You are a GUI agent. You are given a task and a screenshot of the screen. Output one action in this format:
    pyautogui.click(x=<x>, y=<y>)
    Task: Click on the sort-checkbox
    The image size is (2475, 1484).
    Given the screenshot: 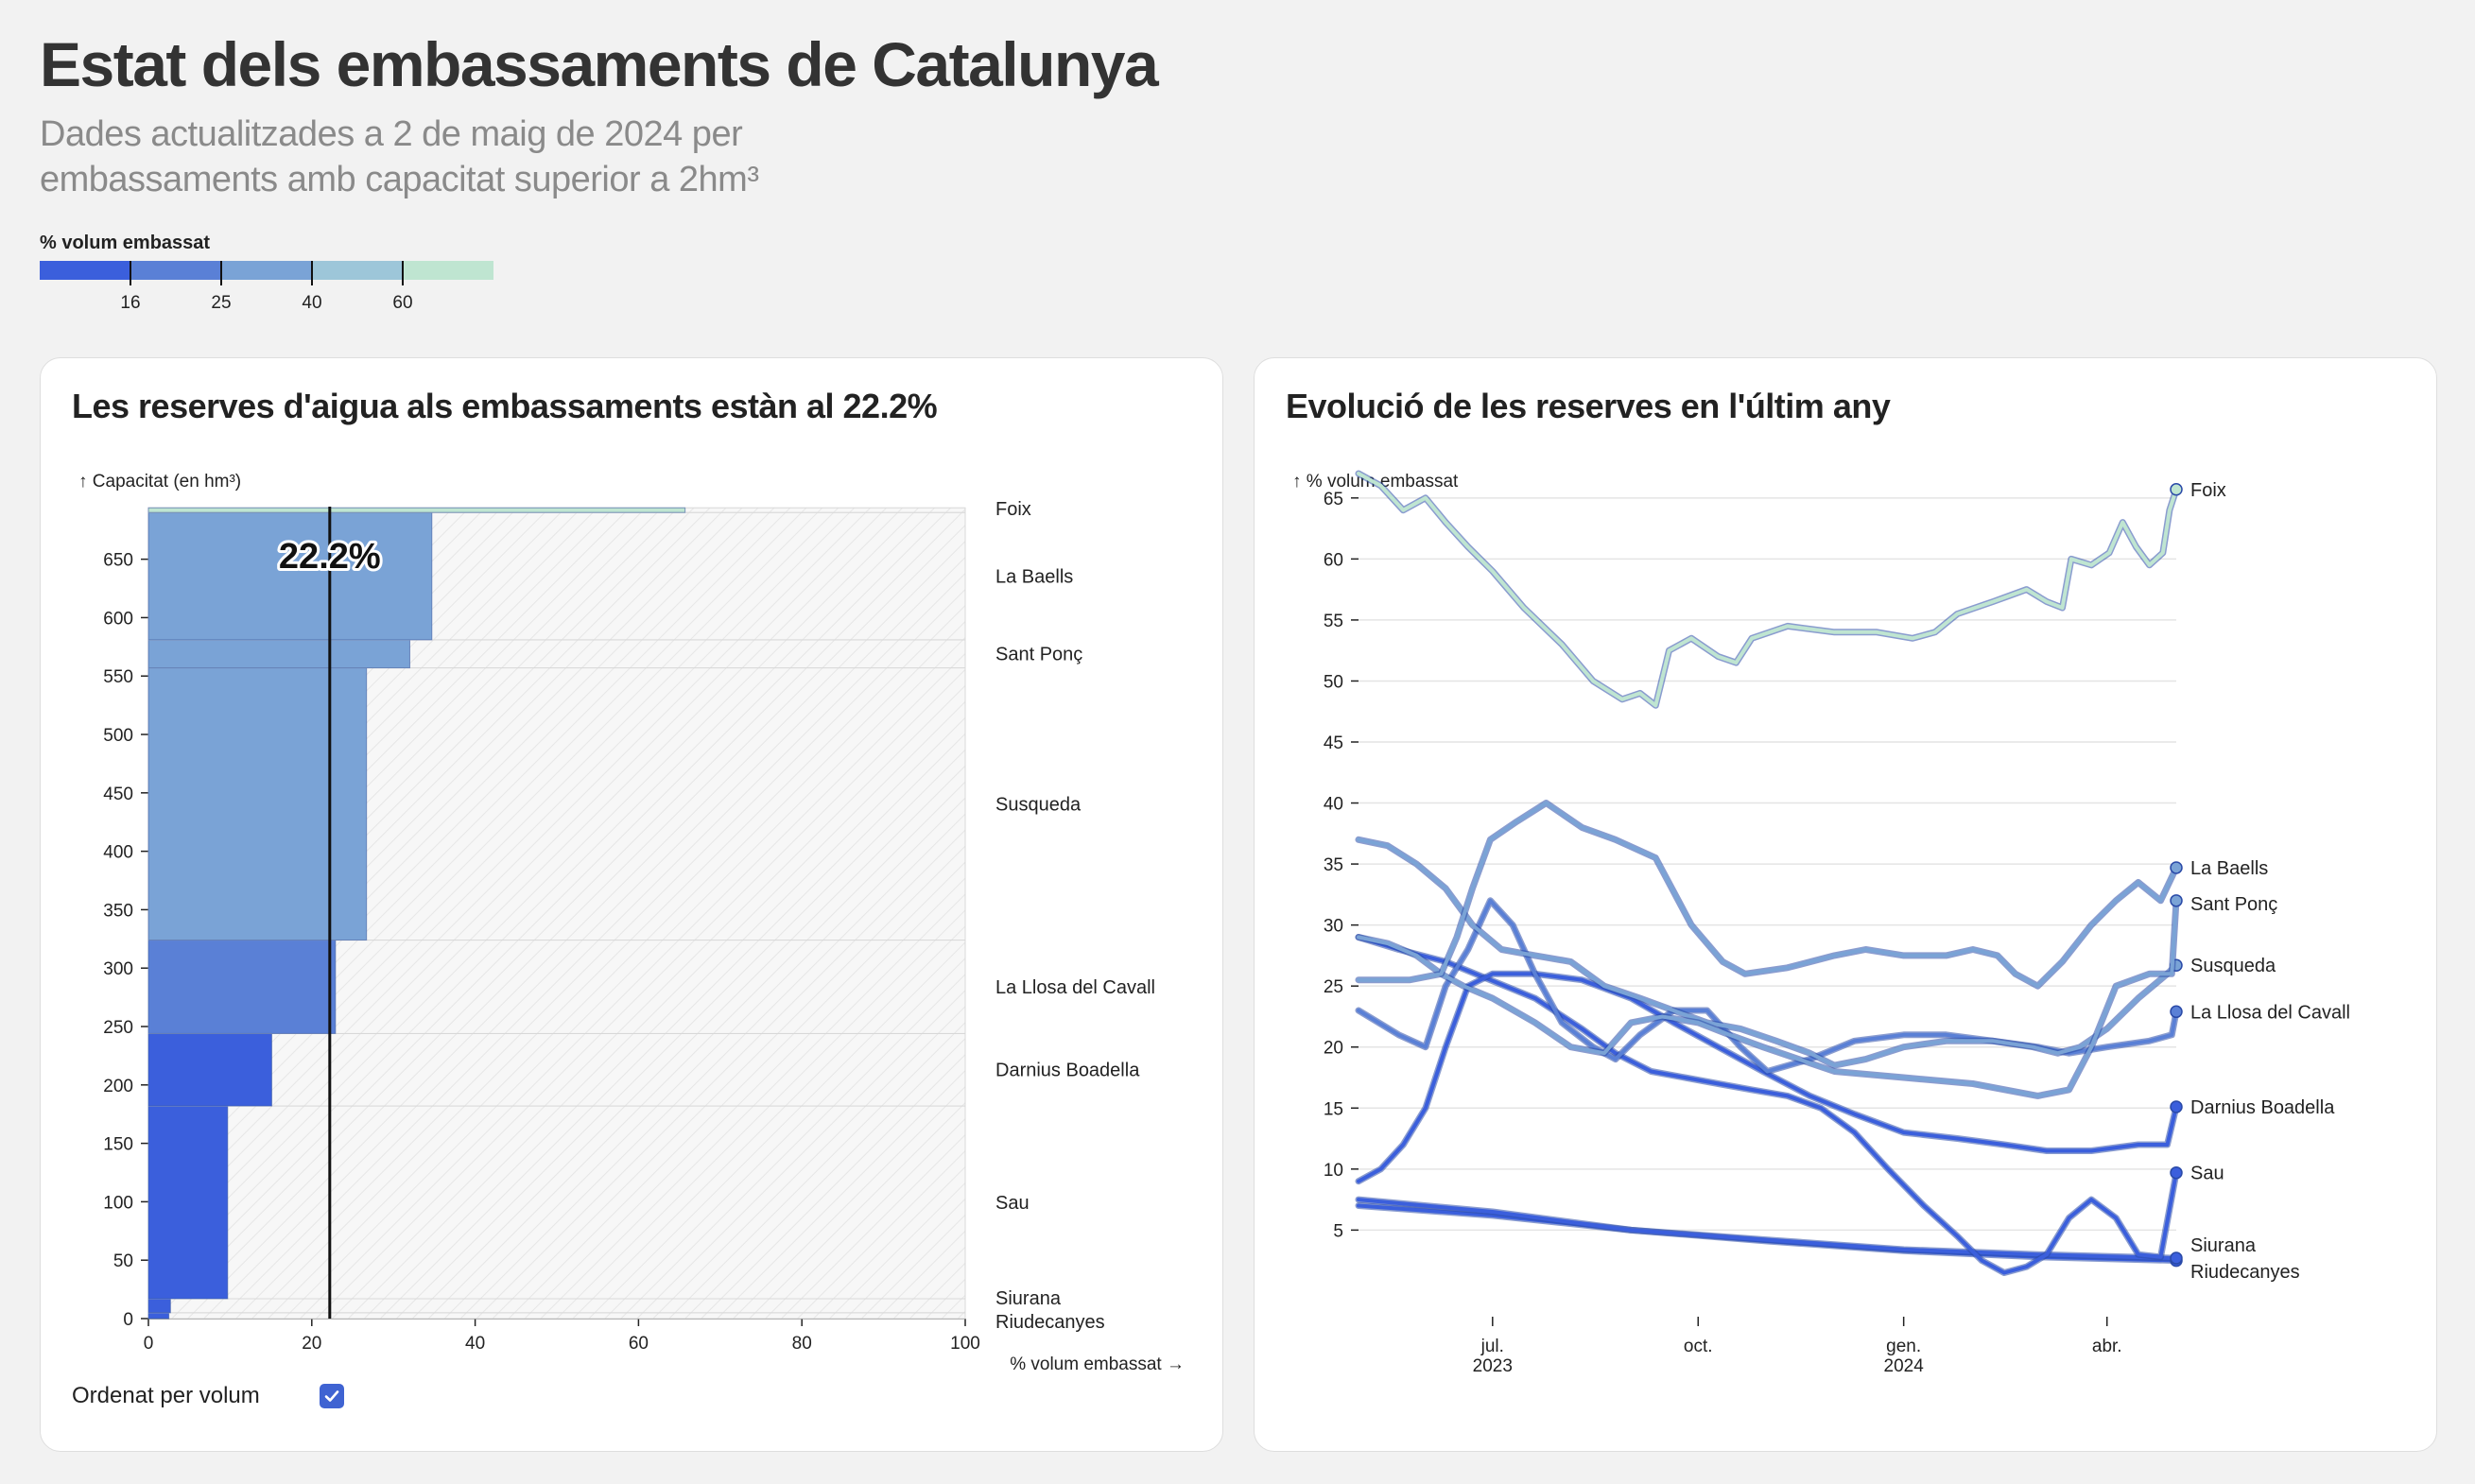 What is the action you would take?
    pyautogui.click(x=332, y=1396)
    